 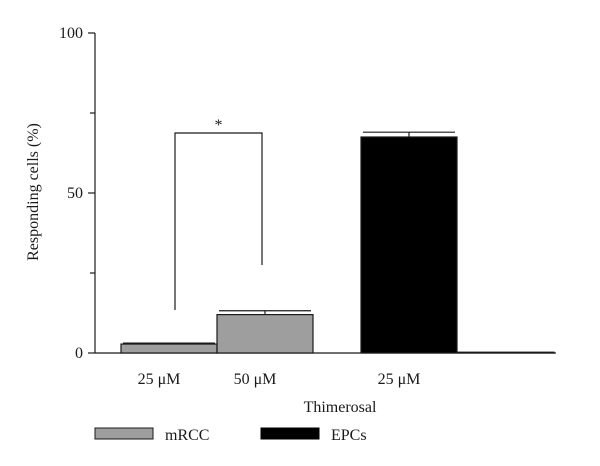 What do you see at coordinates (71, 33) in the screenshot?
I see `y-tick-label: 100` at bounding box center [71, 33].